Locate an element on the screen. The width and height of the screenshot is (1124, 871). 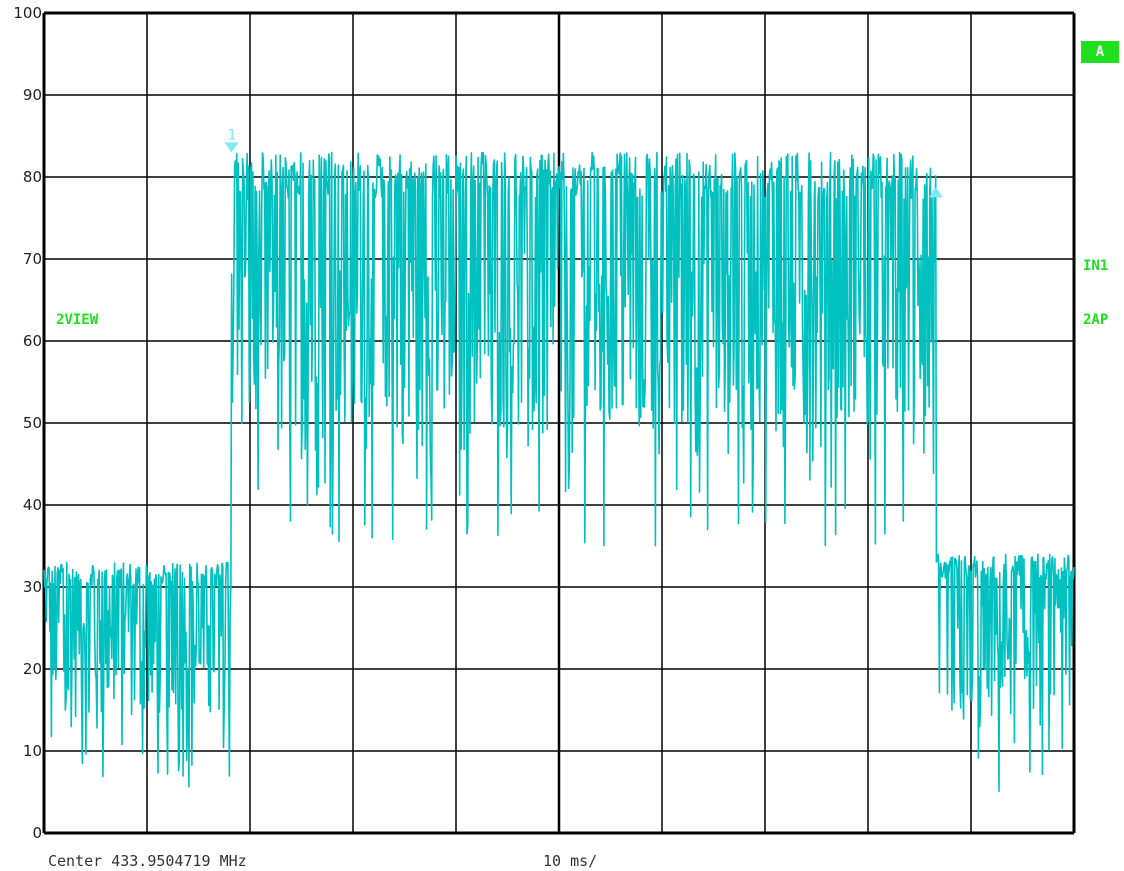
y-tick-label: 30 is located at coordinates (32, 587).